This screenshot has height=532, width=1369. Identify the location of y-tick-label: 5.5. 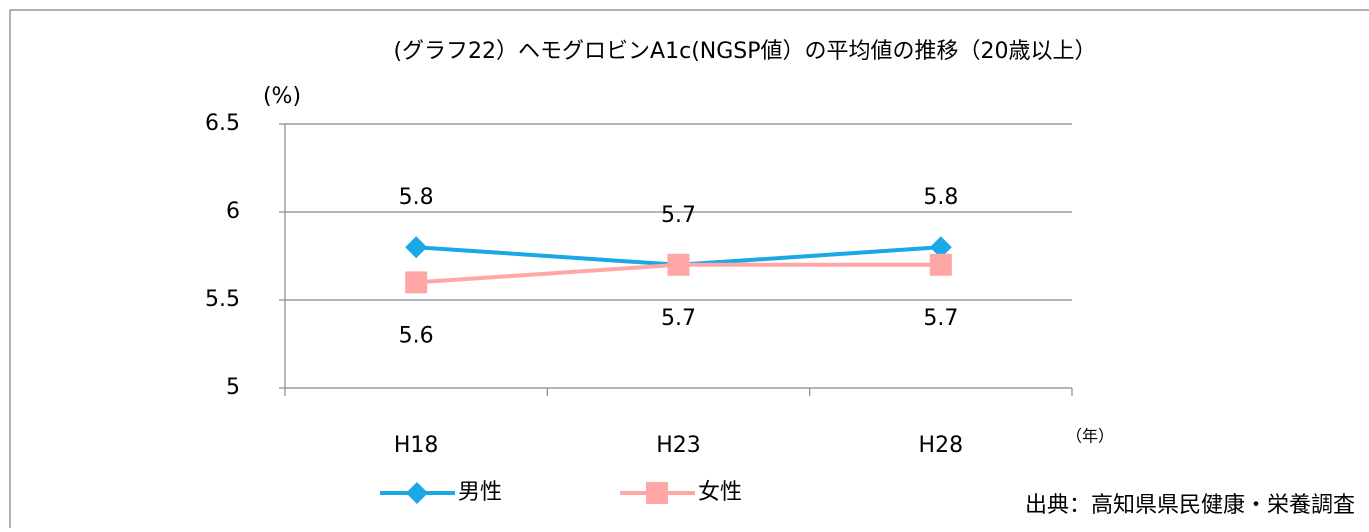
(222, 299).